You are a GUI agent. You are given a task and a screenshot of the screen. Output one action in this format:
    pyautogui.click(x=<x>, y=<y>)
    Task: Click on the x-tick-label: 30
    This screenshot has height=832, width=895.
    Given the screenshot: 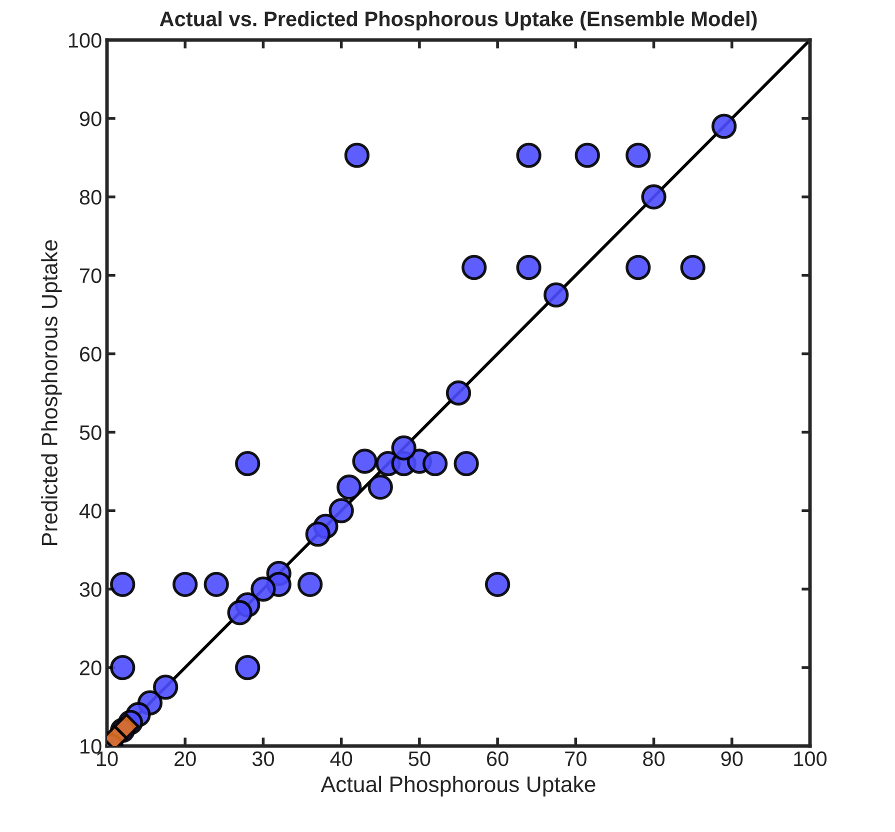 What is the action you would take?
    pyautogui.click(x=263, y=758)
    